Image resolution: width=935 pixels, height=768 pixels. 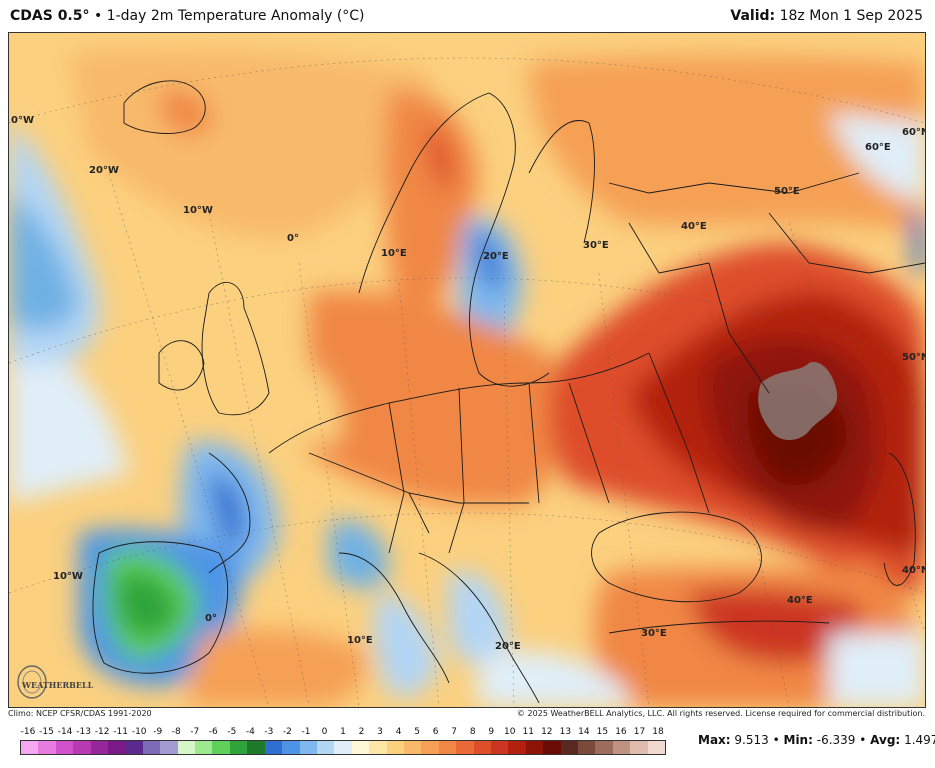 I want to click on lon-label-10e-bottom: 10°E, so click(x=360, y=640).